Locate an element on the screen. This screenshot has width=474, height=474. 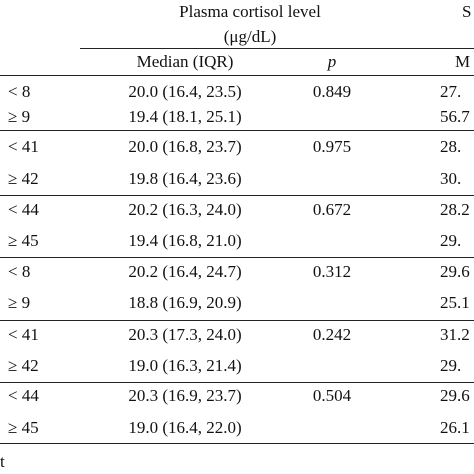
column-header: M is located at coordinates (463, 61).